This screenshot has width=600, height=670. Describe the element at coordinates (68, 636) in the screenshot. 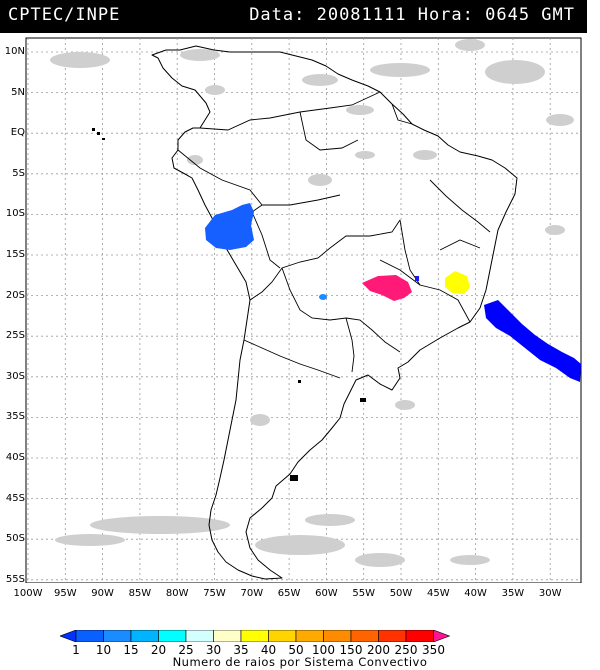

I see `colorbar-min-arrow` at that location.